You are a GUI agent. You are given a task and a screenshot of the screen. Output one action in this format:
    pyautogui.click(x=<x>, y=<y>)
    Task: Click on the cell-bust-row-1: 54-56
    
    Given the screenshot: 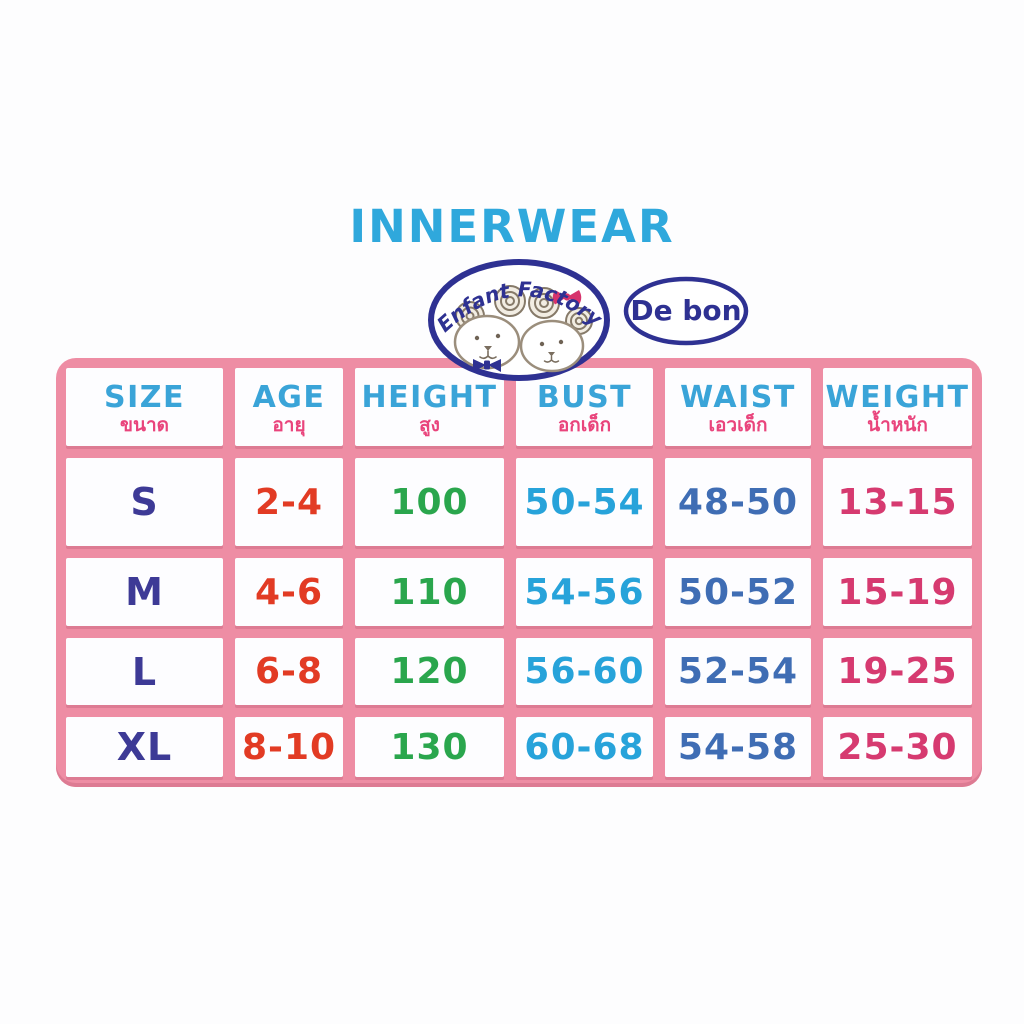 What is the action you would take?
    pyautogui.click(x=584, y=592)
    